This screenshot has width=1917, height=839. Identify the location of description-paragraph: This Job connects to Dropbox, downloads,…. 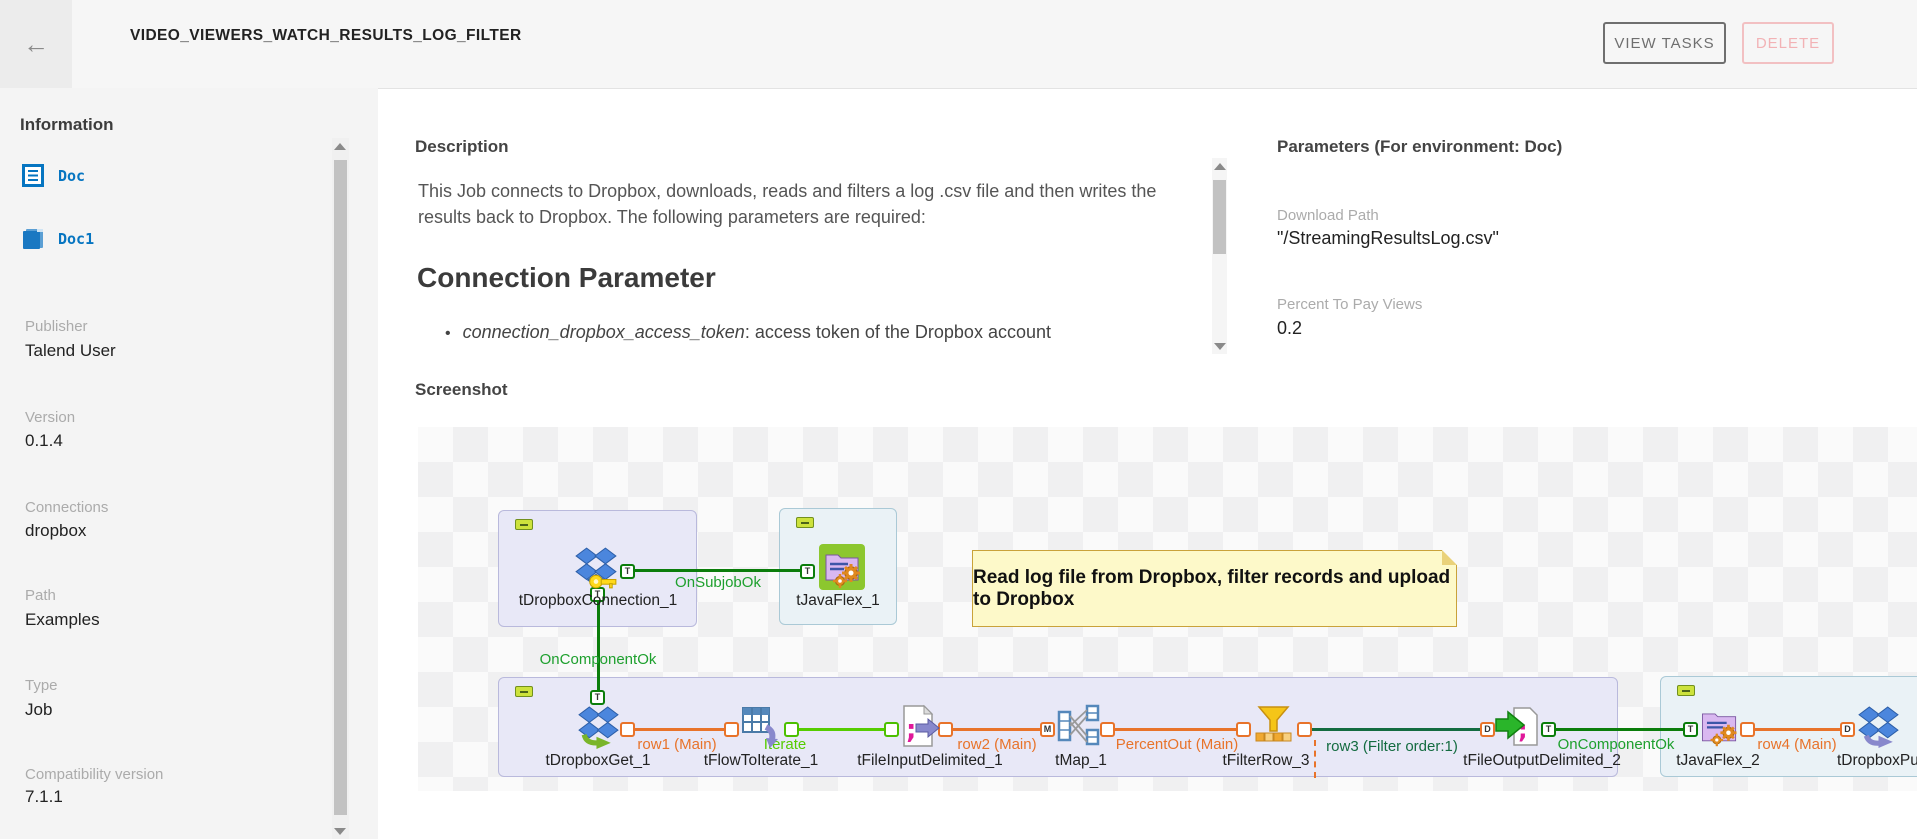
(787, 204).